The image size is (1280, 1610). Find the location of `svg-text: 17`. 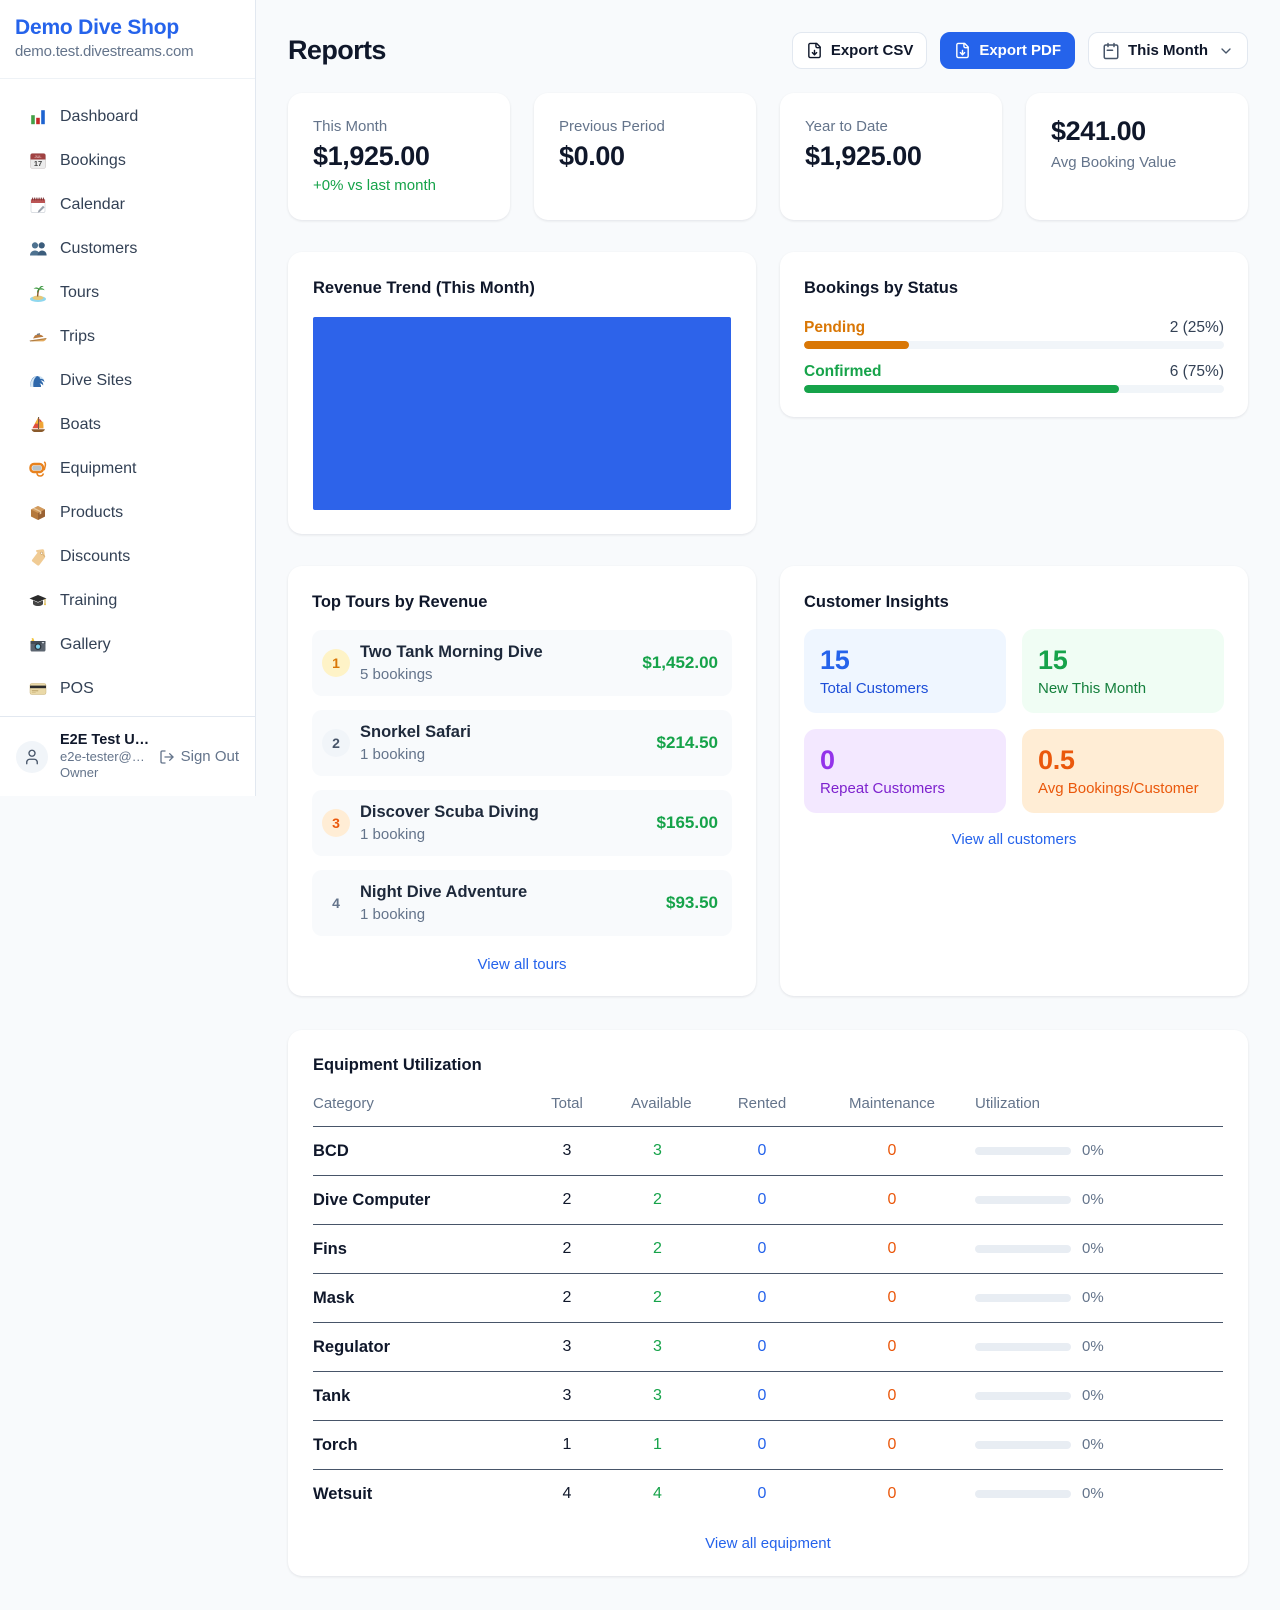

svg-text: 17 is located at coordinates (38, 163).